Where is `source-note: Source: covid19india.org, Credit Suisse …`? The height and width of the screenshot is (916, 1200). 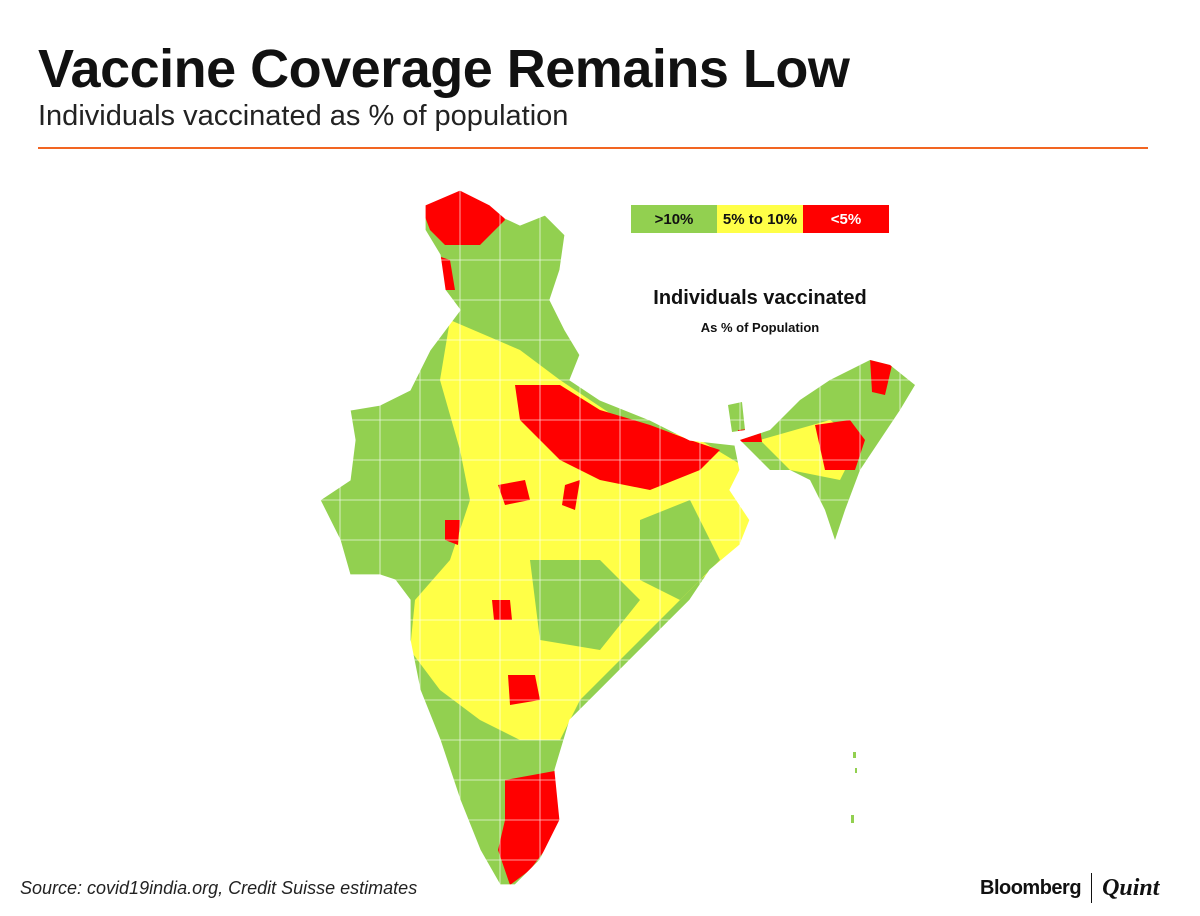 source-note: Source: covid19india.org, Credit Suisse … is located at coordinates (219, 888).